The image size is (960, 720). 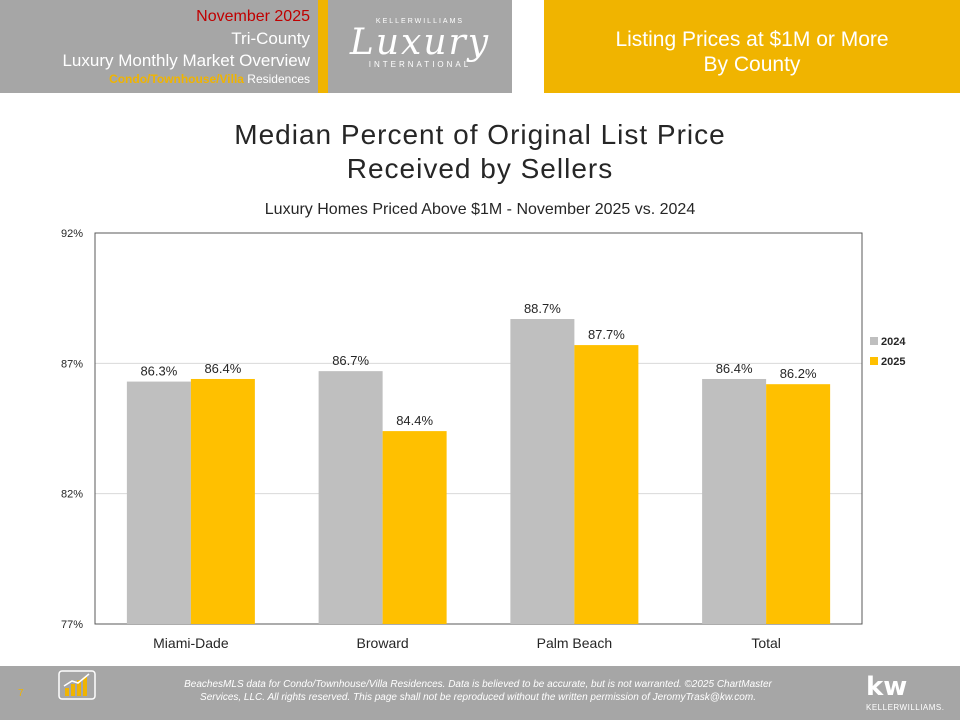 What do you see at coordinates (574, 643) in the screenshot?
I see `x-category-label: Palm Beach` at bounding box center [574, 643].